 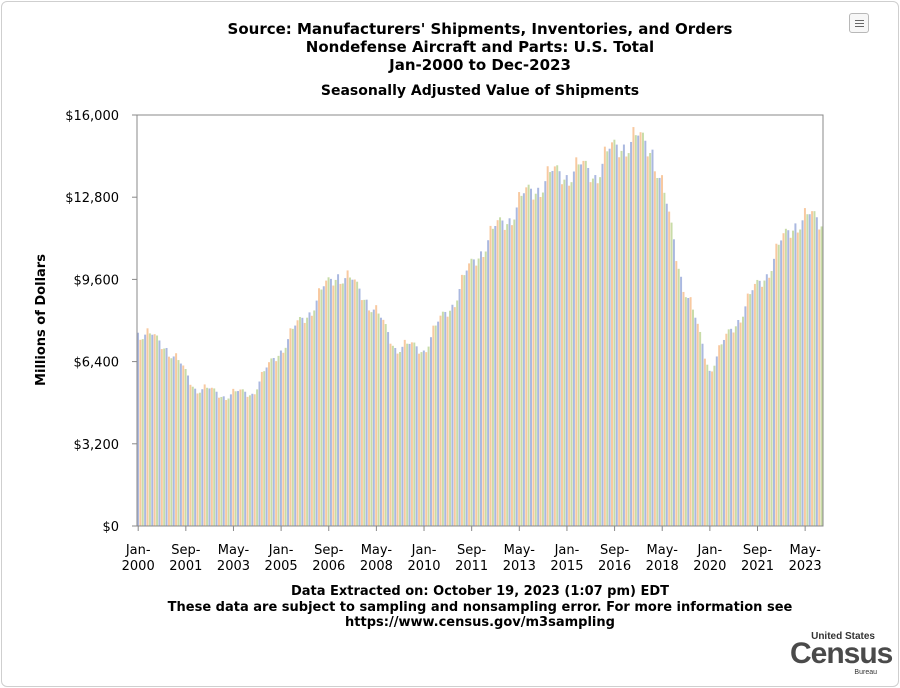 What do you see at coordinates (859, 23) in the screenshot?
I see `hamburger-menu-icon` at bounding box center [859, 23].